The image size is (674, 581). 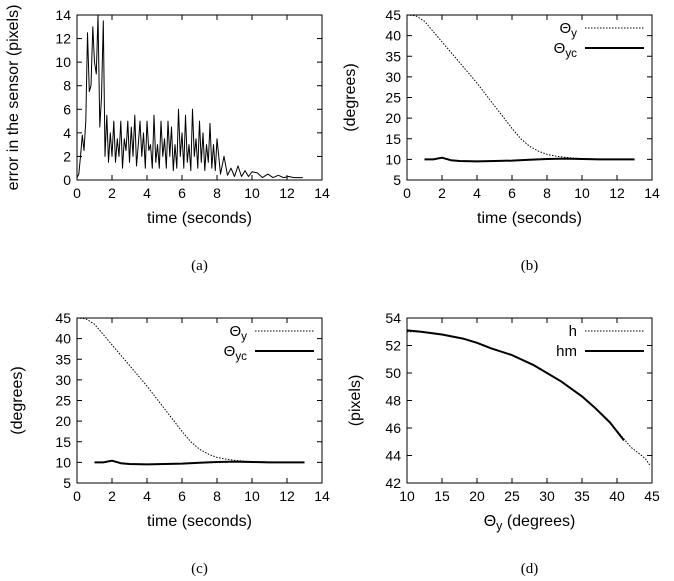 What do you see at coordinates (530, 523) in the screenshot?
I see `x-axis-label: Θy (degrees)` at bounding box center [530, 523].